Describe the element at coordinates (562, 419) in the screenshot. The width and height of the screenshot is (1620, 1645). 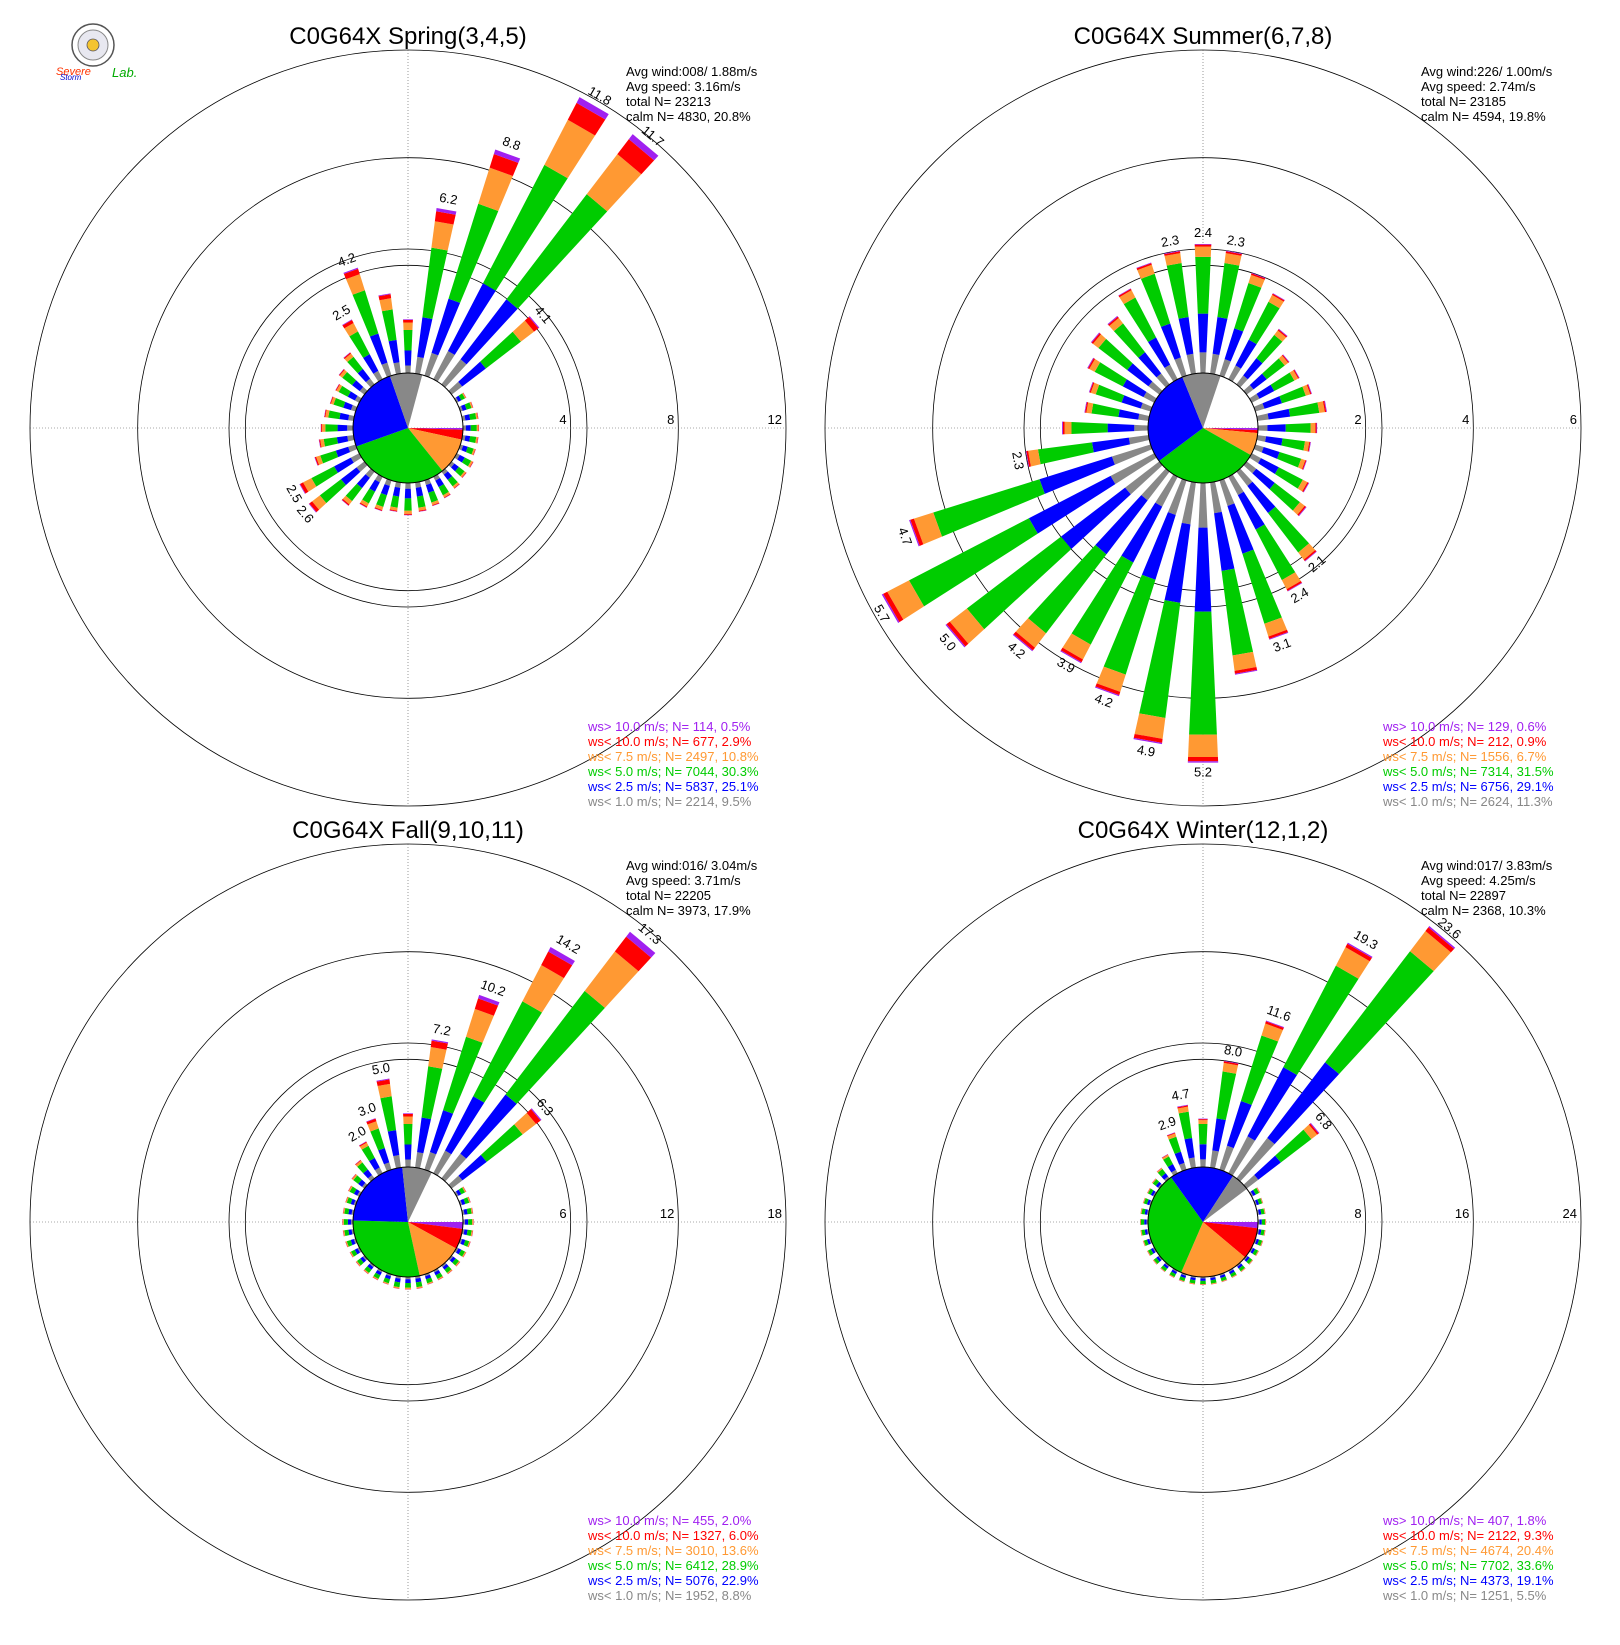
I see `ring-label: 4` at that location.